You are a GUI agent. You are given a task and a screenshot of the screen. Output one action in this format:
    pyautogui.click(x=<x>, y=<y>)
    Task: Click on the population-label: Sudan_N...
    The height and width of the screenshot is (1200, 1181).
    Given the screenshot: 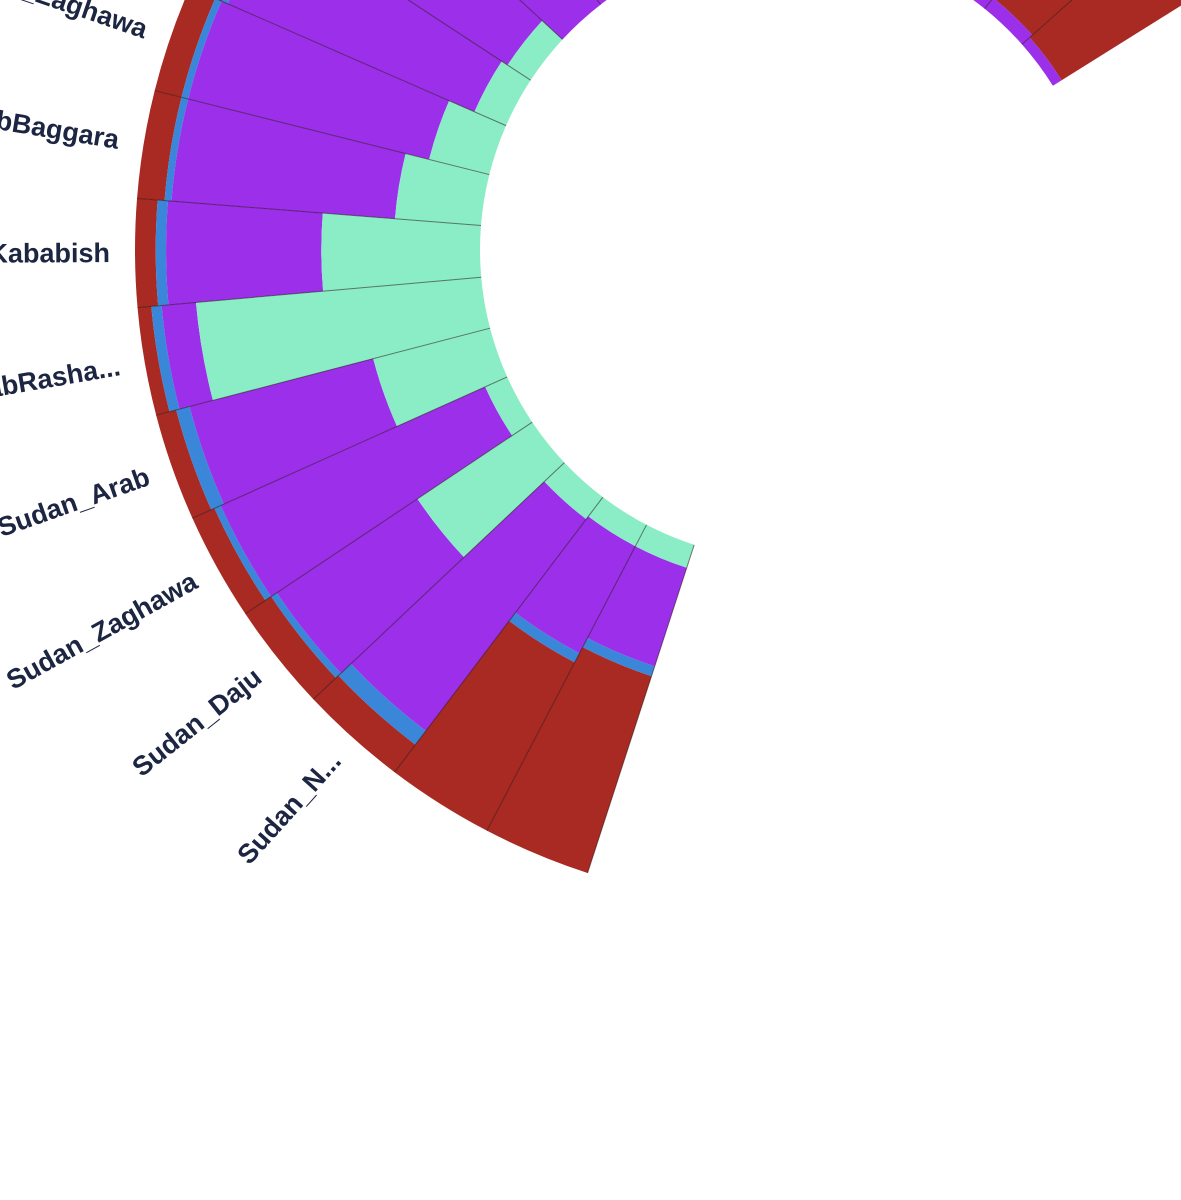 What is the action you would take?
    pyautogui.click(x=289, y=808)
    